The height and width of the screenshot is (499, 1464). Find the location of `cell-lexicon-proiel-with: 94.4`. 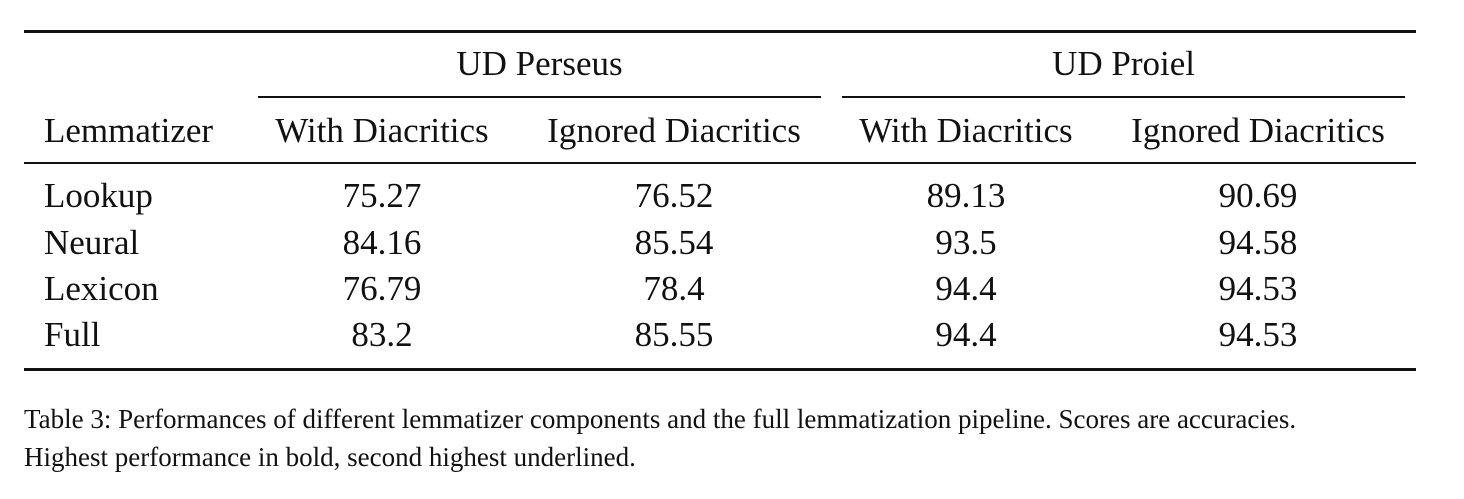

cell-lexicon-proiel-with: 94.4 is located at coordinates (966, 288).